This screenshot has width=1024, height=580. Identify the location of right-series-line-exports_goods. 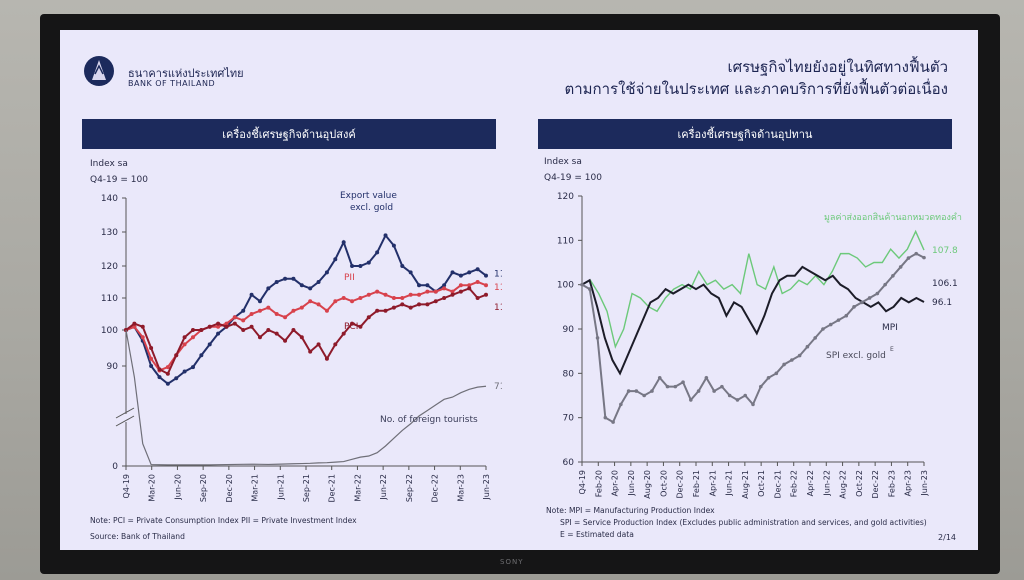
(753, 289).